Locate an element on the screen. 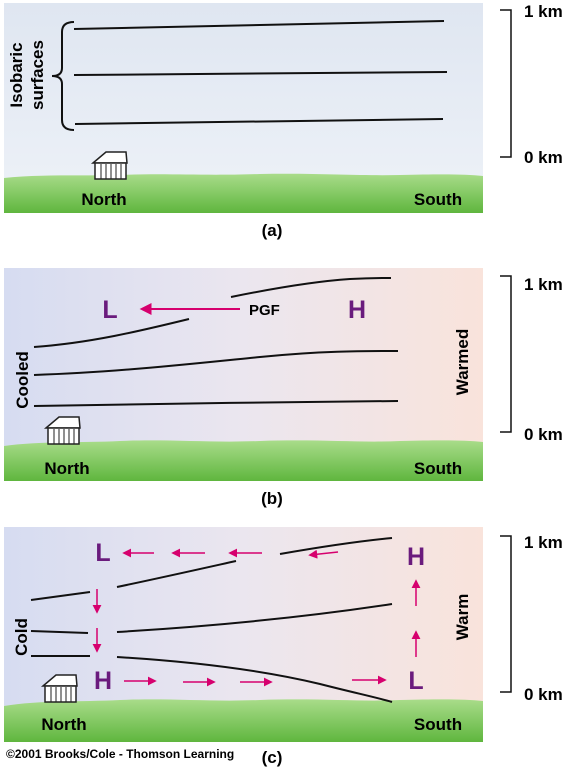 The image size is (570, 768). panel-a-south-label: South is located at coordinates (438, 199).